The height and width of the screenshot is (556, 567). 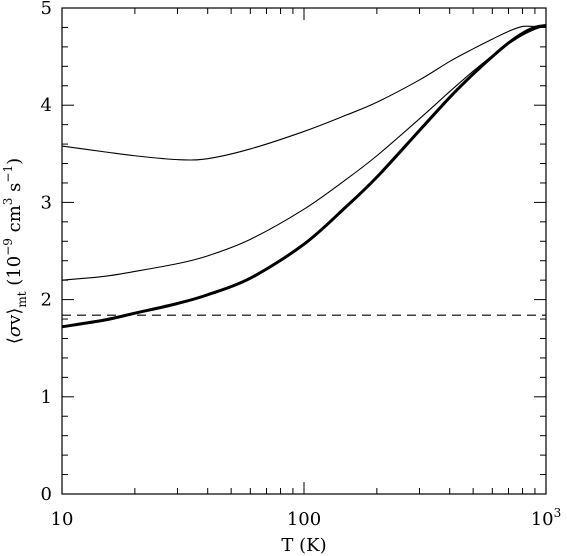 I want to click on x-axis-title: T (K), so click(x=303, y=545).